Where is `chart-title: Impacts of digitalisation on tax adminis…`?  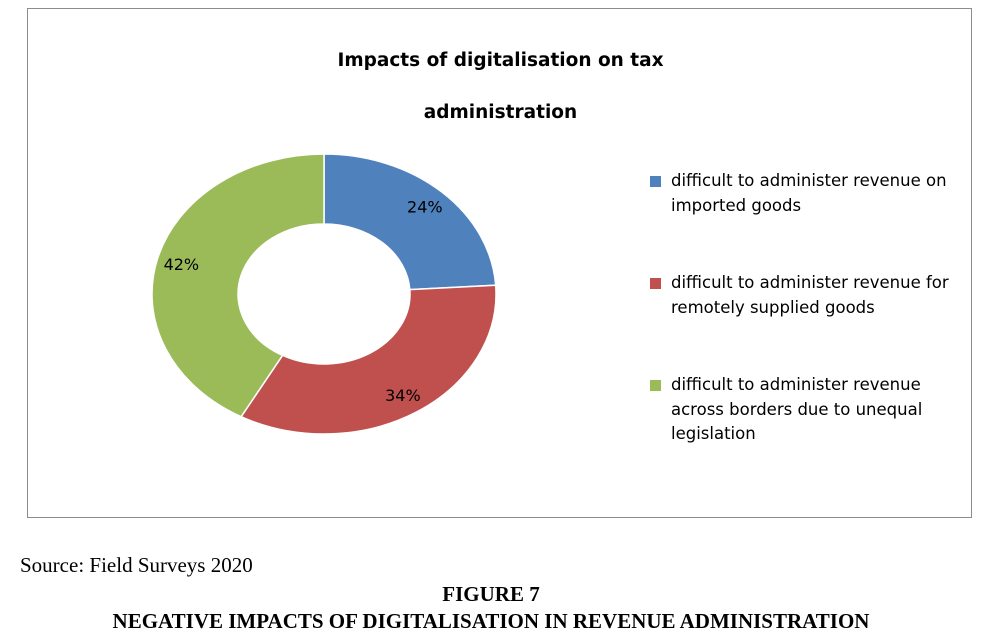 chart-title: Impacts of digitalisation on tax adminis… is located at coordinates (500, 86).